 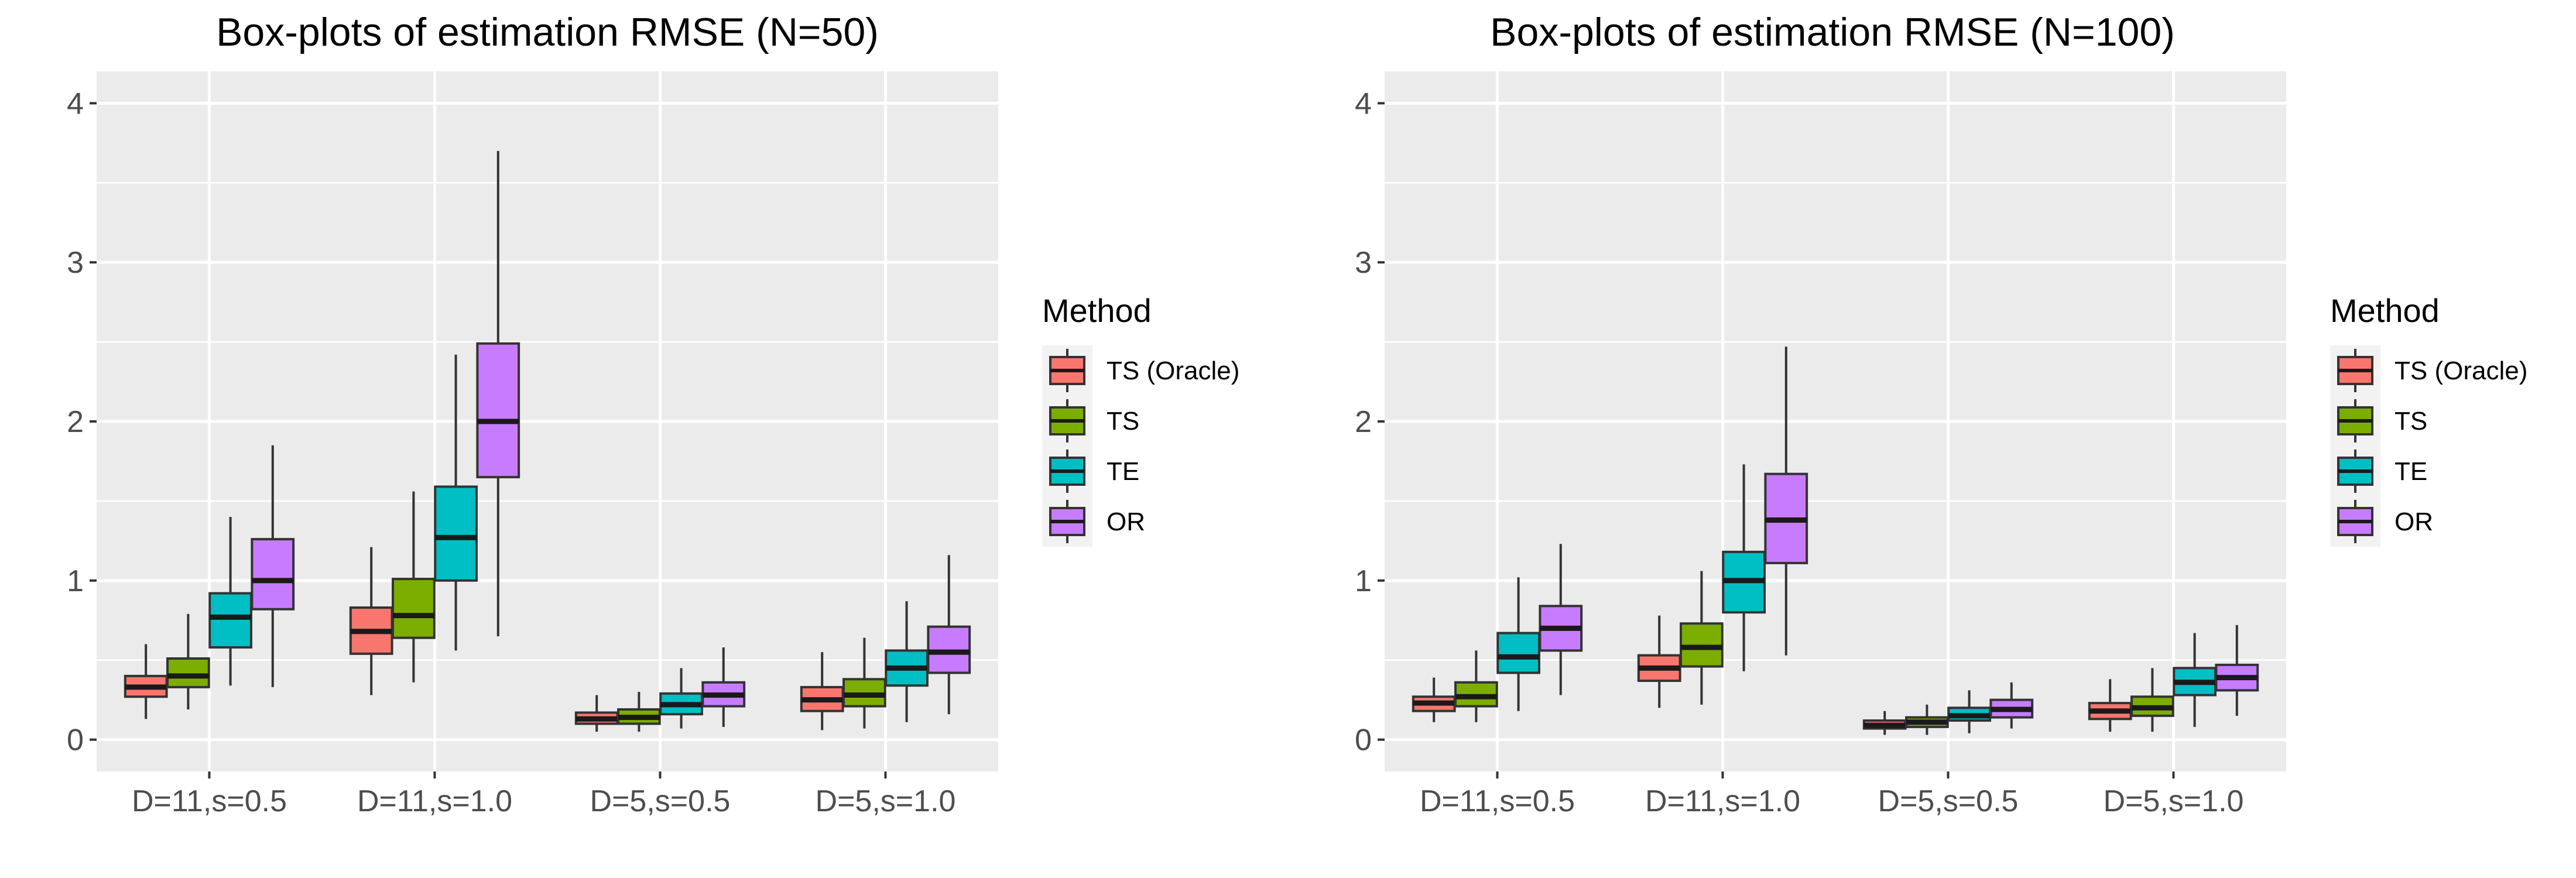 What do you see at coordinates (547, 32) in the screenshot?
I see `chart-title: Box-plots of estimation RMSE (N=50)` at bounding box center [547, 32].